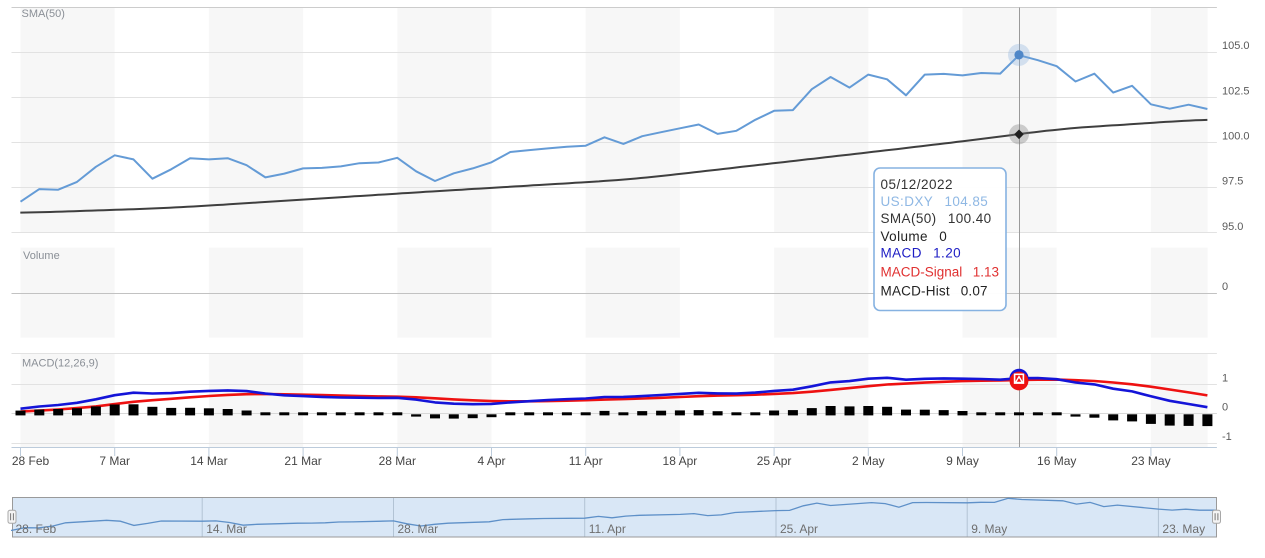 The width and height of the screenshot is (1265, 558). I want to click on svg-text: 14 Mar, so click(208, 461).